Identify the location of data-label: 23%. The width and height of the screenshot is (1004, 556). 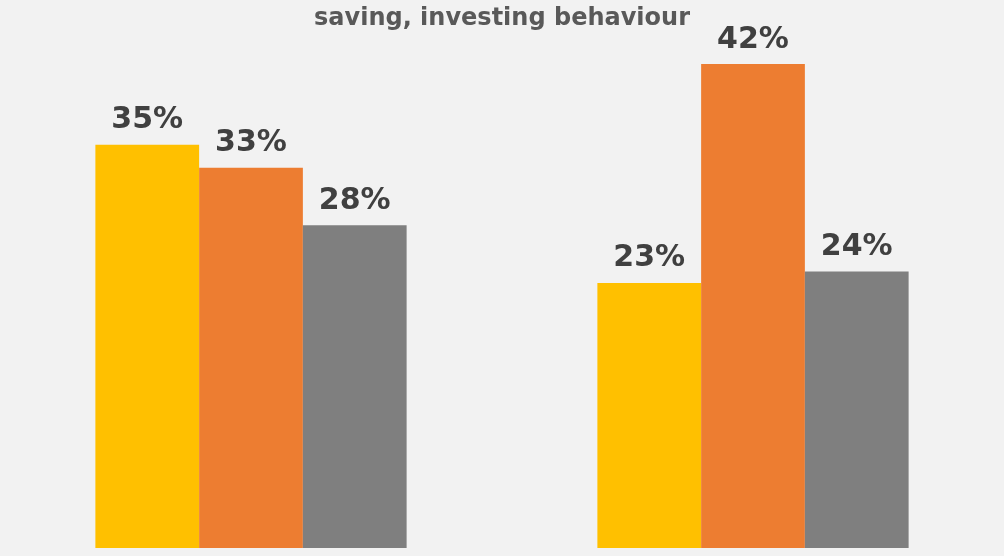
(649, 256).